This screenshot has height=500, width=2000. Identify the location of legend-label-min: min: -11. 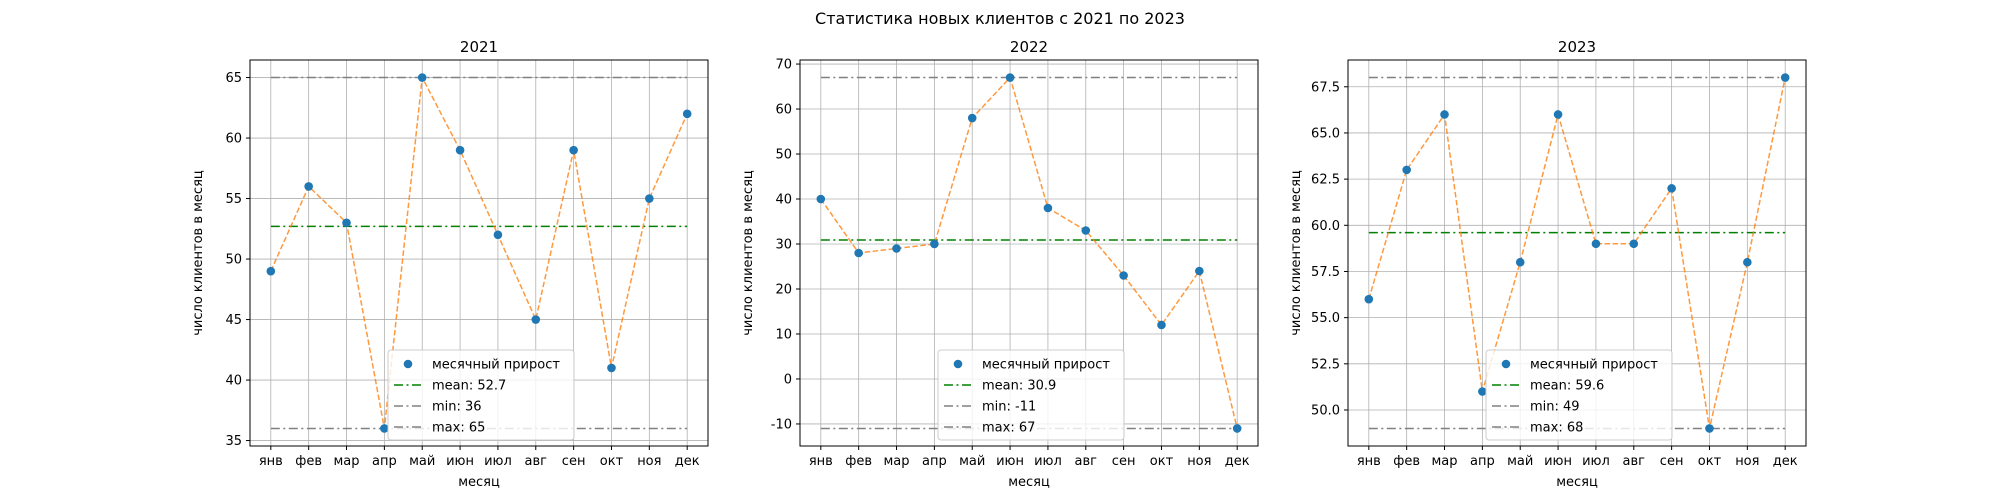
(1009, 407).